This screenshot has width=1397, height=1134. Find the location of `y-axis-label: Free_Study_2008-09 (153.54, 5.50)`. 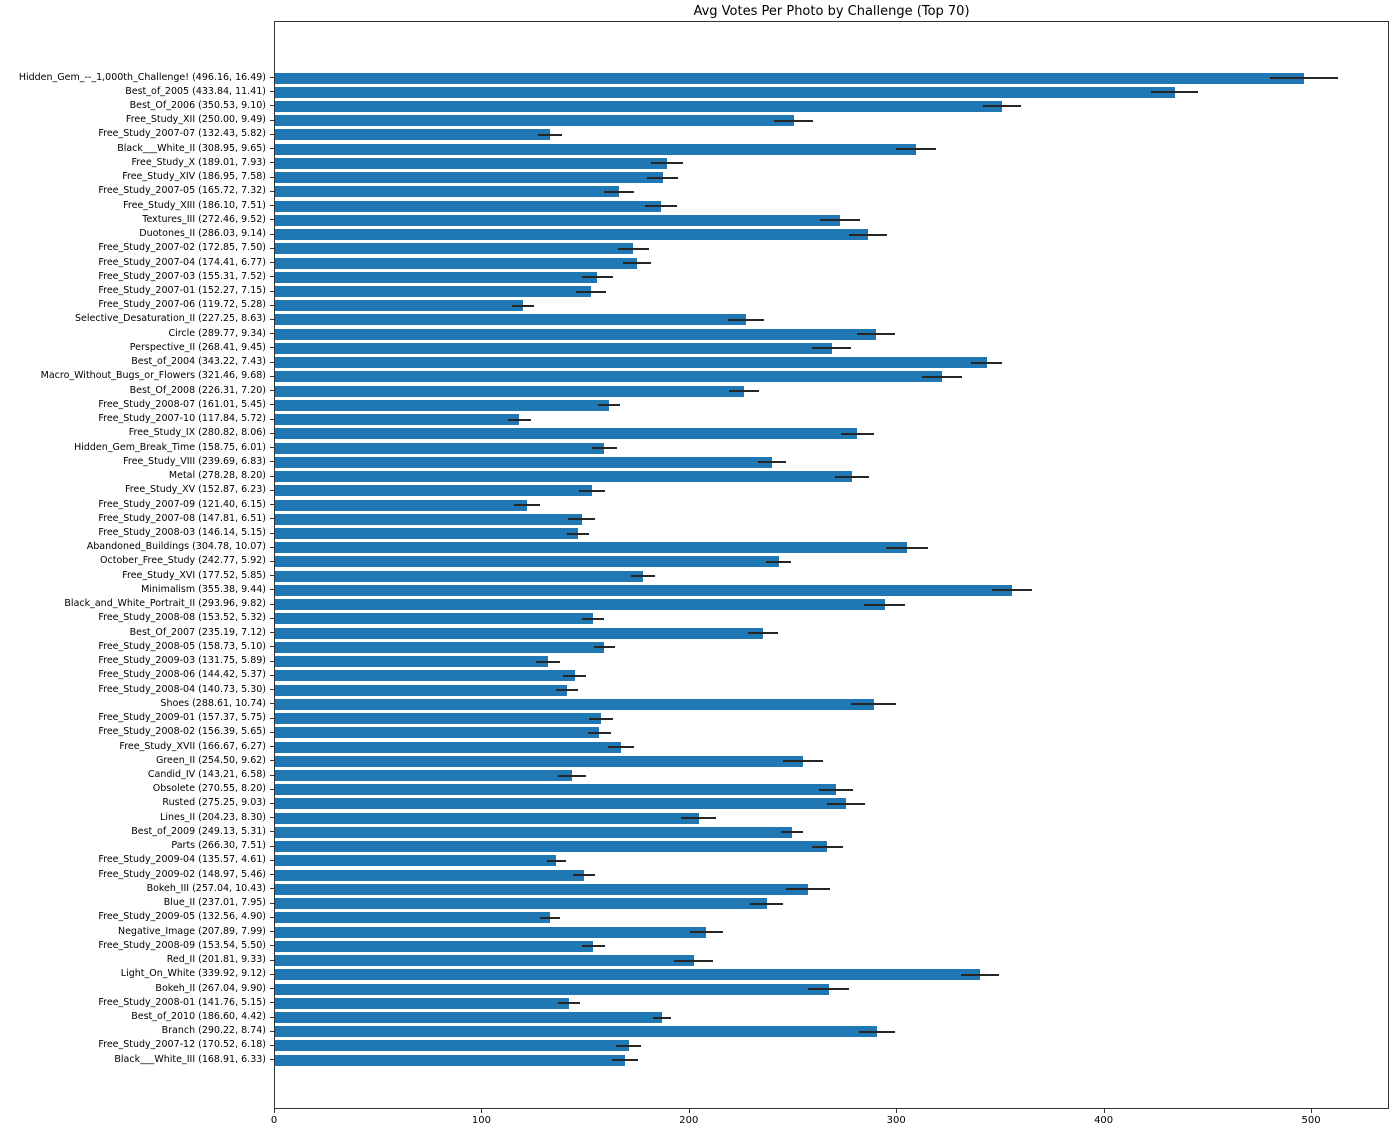

y-axis-label: Free_Study_2008-09 (153.54, 5.50) is located at coordinates (182, 945).